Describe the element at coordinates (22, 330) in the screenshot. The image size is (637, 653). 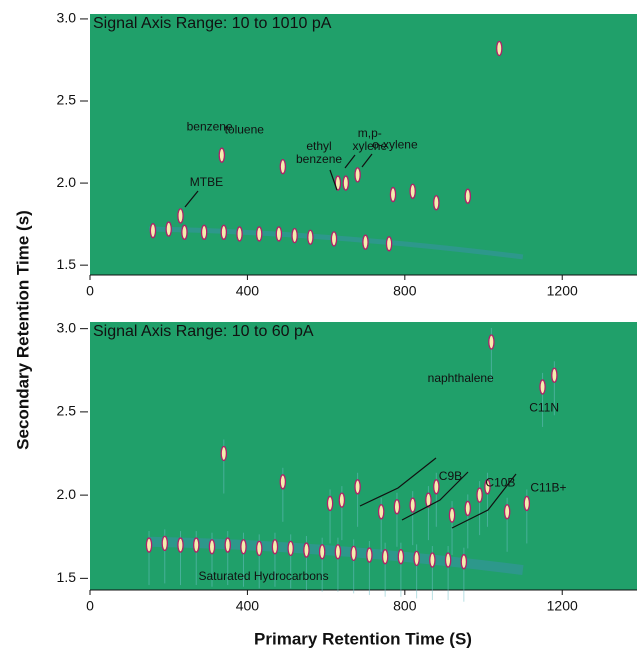
I see `y-axis-title: Secondary Retention Time (s)` at that location.